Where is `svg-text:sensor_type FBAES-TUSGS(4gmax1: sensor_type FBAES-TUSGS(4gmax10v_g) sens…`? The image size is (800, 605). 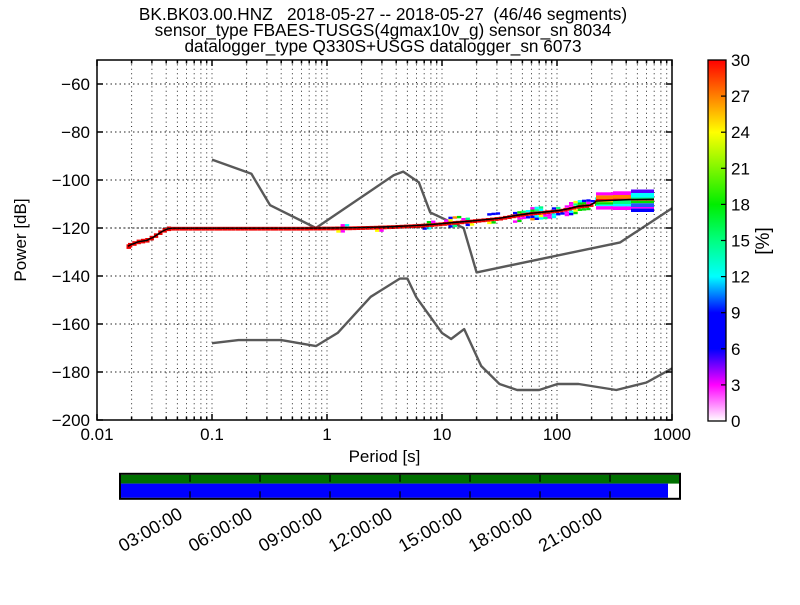
svg-text:sensor_type FBAES-TUSGS(4gmax1: sensor_type FBAES-TUSGS(4gmax10v_g) sens… is located at coordinates (383, 30).